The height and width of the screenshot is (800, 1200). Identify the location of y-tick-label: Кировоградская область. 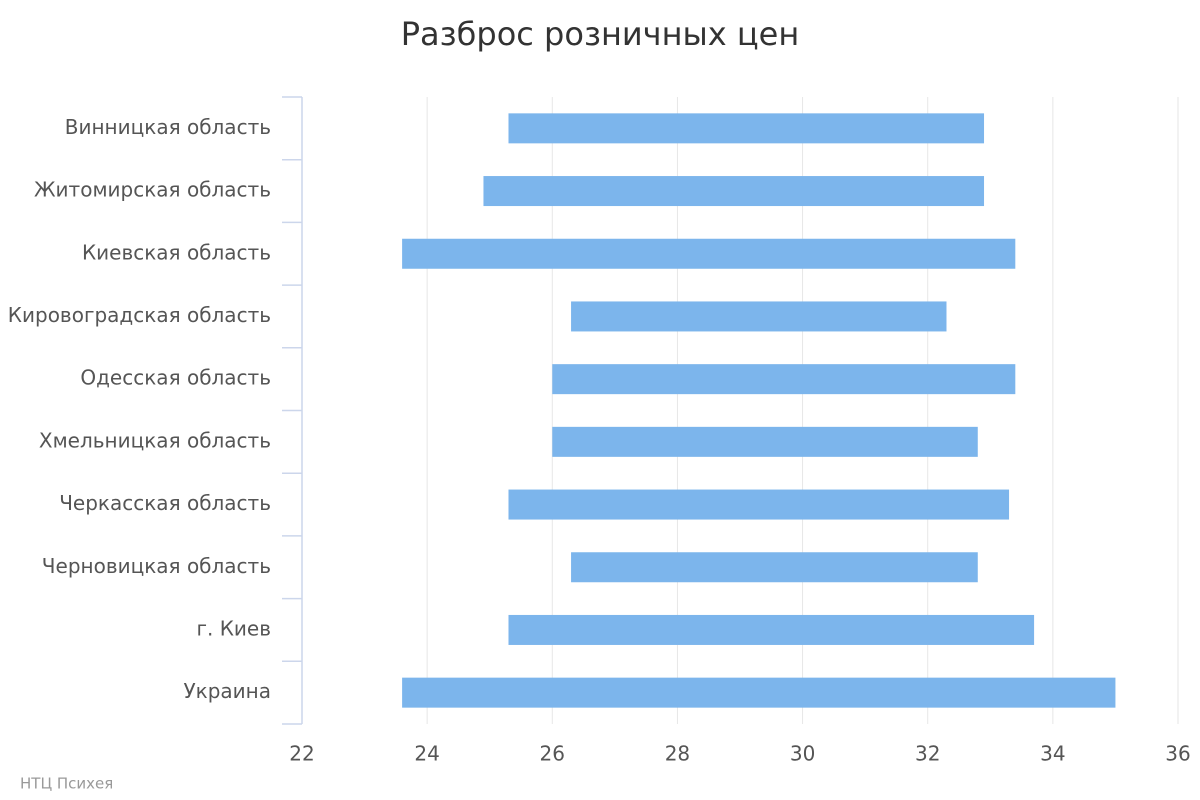
(139, 315).